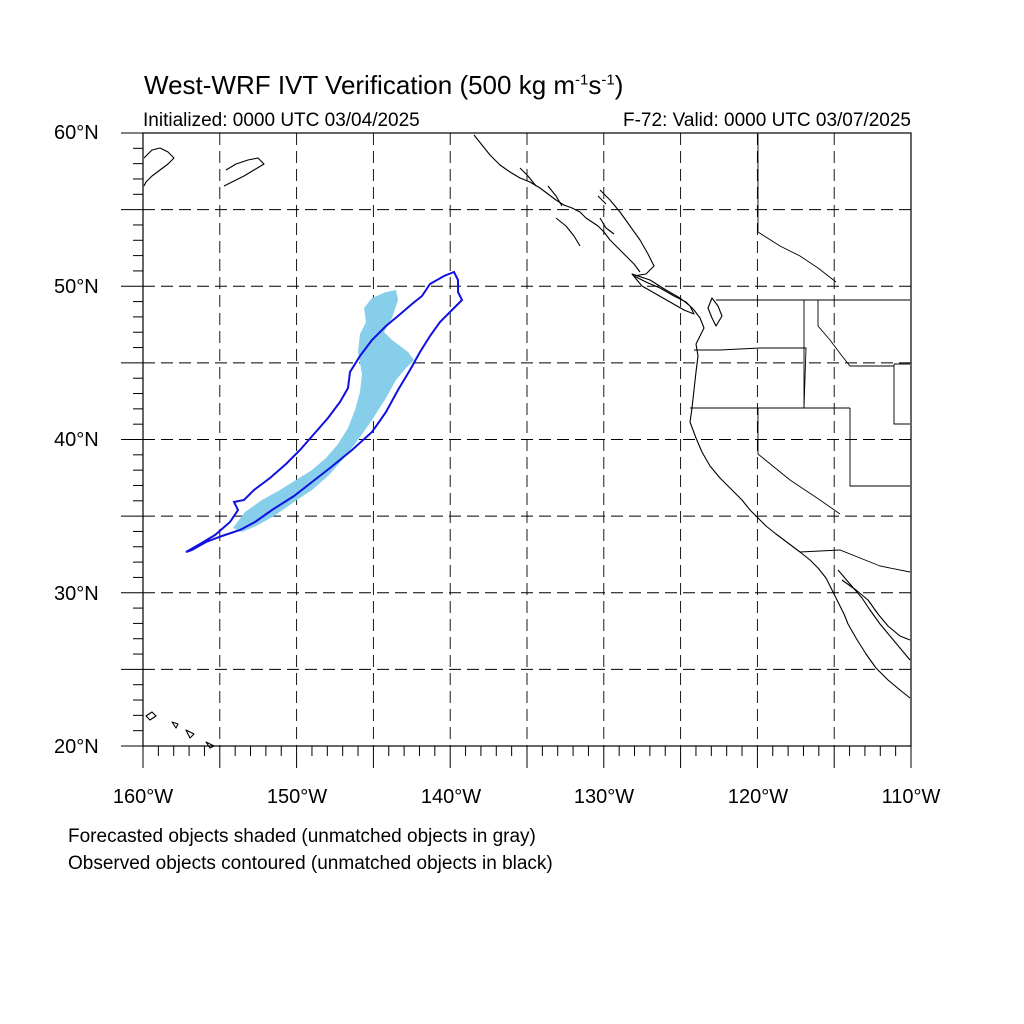 This screenshot has width=1024, height=1024. Describe the element at coordinates (567, 207) in the screenshot. I see `southeast-alaska-islands` at that location.